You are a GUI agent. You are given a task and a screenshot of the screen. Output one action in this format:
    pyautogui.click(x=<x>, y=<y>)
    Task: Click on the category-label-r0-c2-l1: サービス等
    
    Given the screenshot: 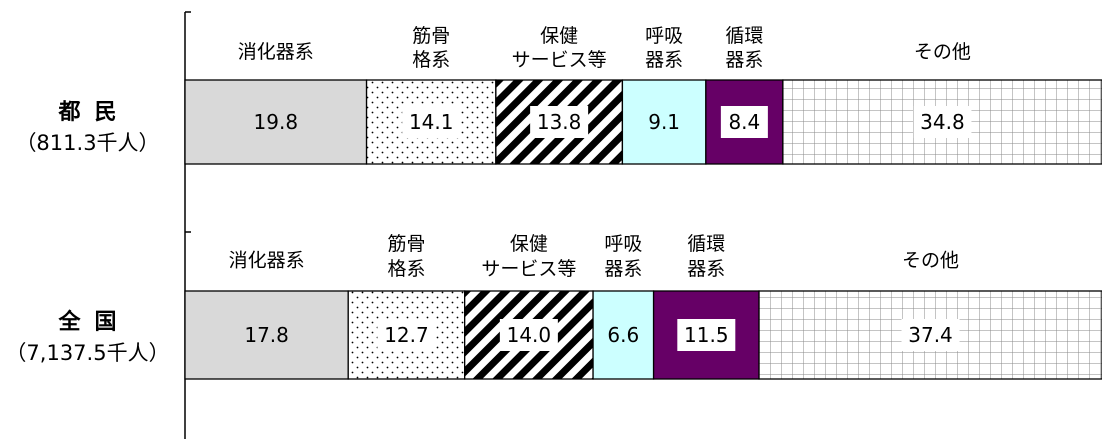 What is the action you would take?
    pyautogui.click(x=559, y=60)
    